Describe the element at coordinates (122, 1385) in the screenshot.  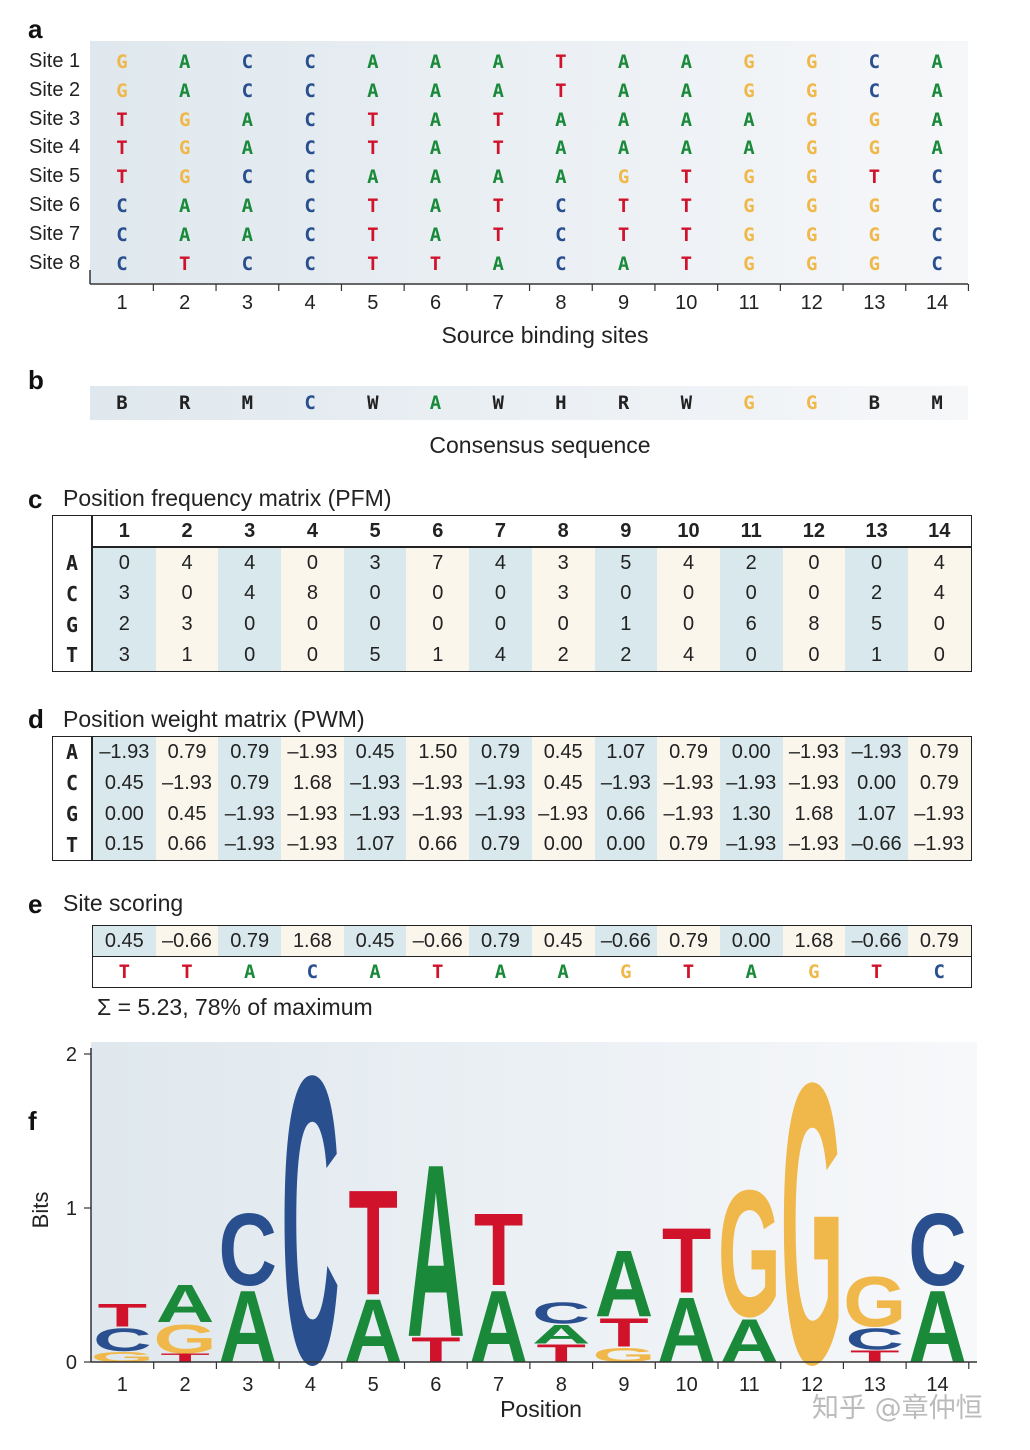
I see `logo-x-tick-label: 1` at that location.